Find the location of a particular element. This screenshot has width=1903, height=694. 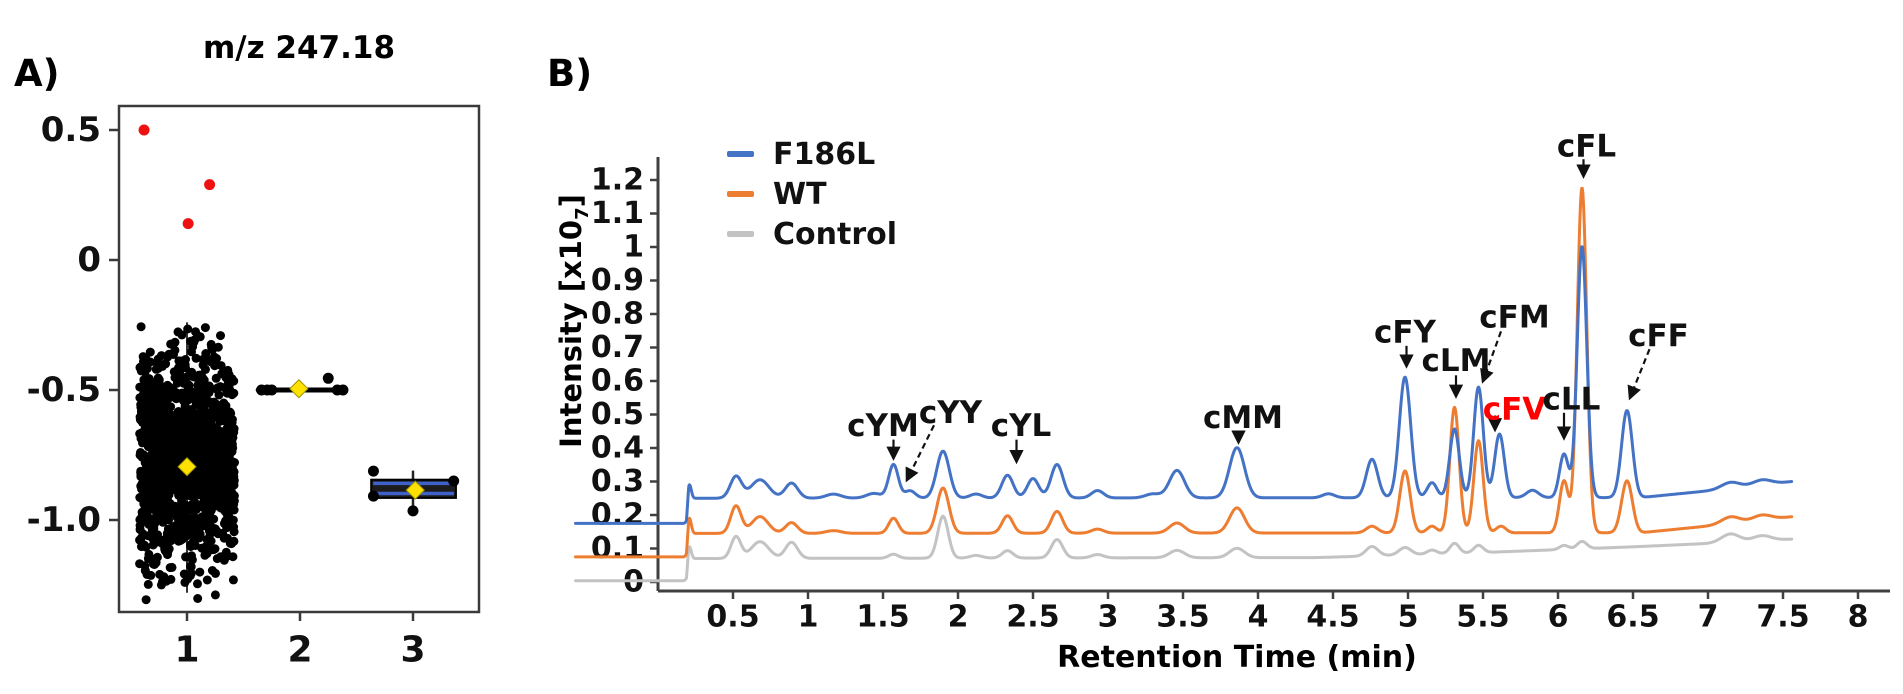

svg-text: 0.4 is located at coordinates (617, 448).